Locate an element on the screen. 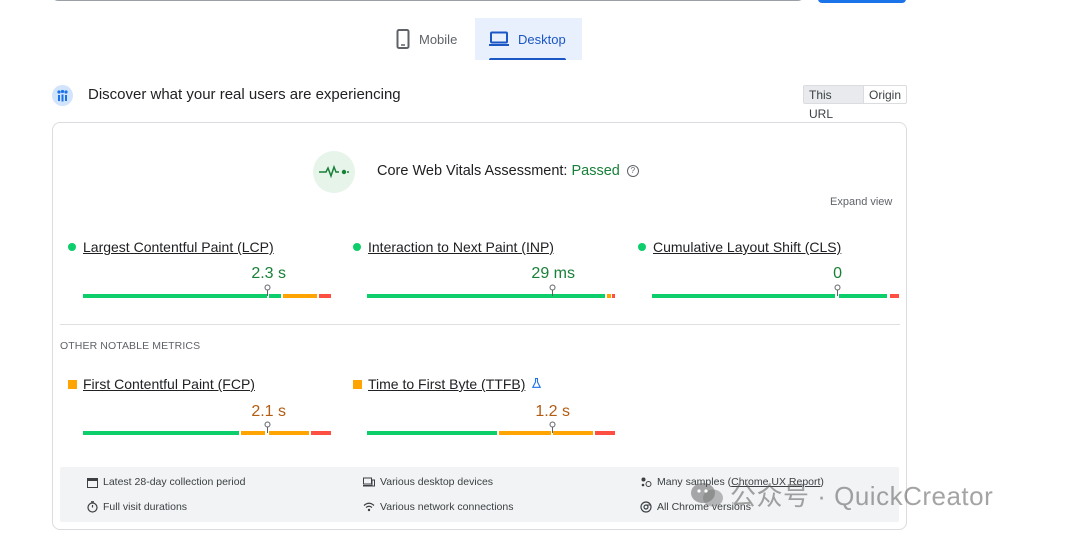  device-types-text: Various desktop devices is located at coordinates (437, 482).